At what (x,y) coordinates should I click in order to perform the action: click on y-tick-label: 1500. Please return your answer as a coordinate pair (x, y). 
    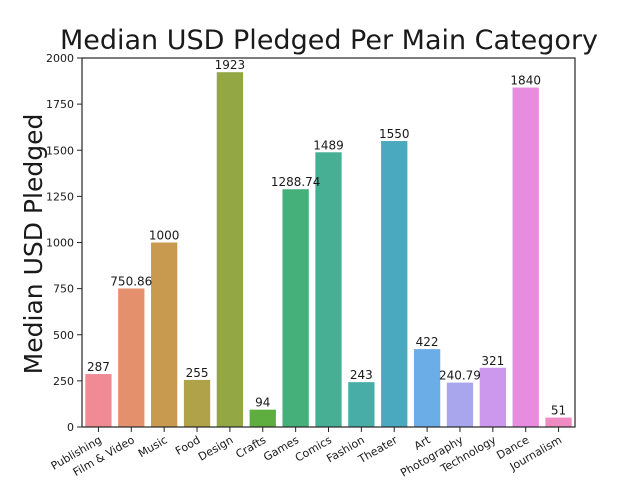
    Looking at the image, I should click on (60, 150).